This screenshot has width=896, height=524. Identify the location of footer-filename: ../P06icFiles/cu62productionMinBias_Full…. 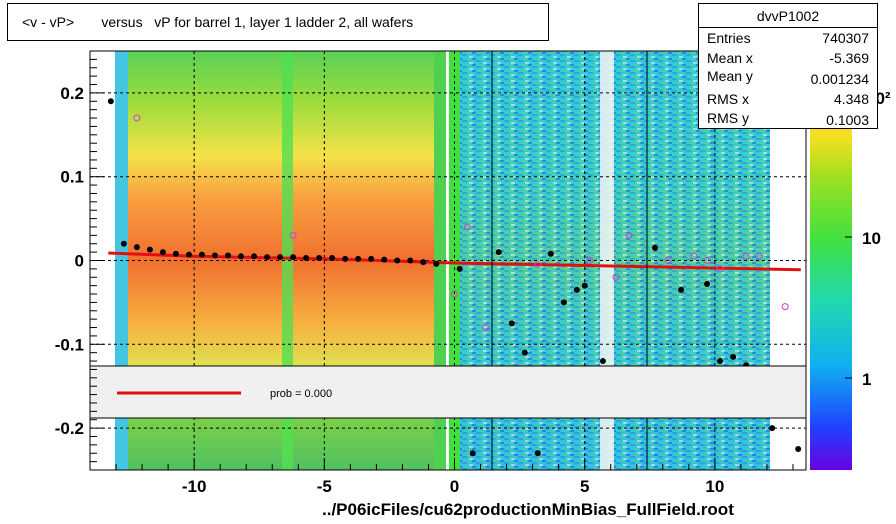
(528, 509).